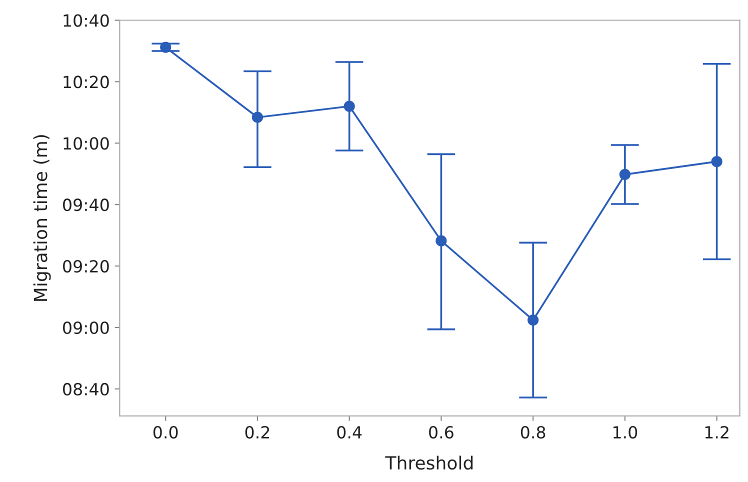  I want to click on y-axis-title: Migration time (m), so click(42, 218).